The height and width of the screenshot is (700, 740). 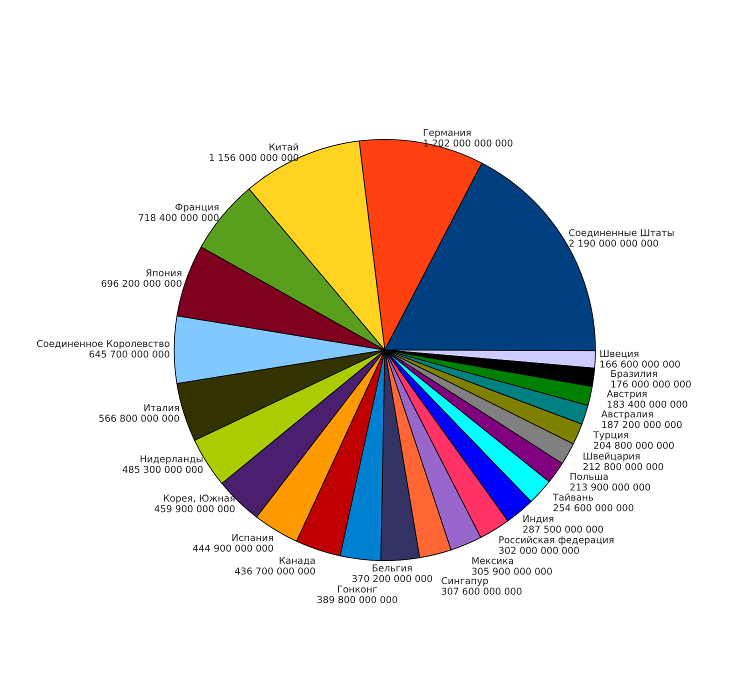 What do you see at coordinates (613, 243) in the screenshot?
I see `data-label: 2 190 000 000 000` at bounding box center [613, 243].